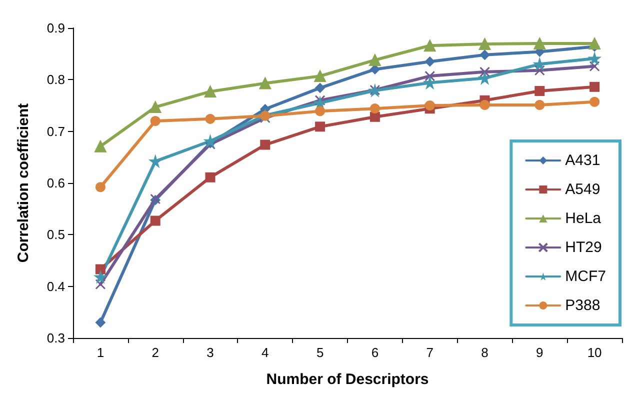  What do you see at coordinates (594, 352) in the screenshot?
I see `x-tick-label: 10` at bounding box center [594, 352].